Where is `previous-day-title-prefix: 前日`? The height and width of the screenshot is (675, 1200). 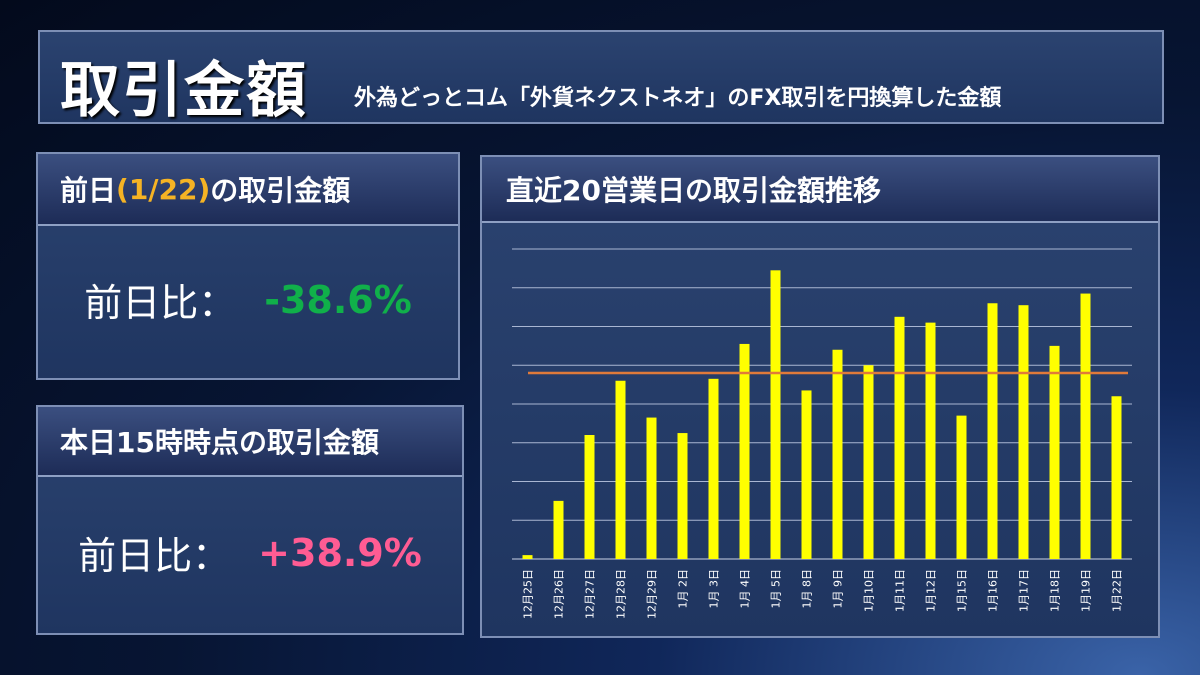
previous-day-title-prefix: 前日 is located at coordinates (88, 190).